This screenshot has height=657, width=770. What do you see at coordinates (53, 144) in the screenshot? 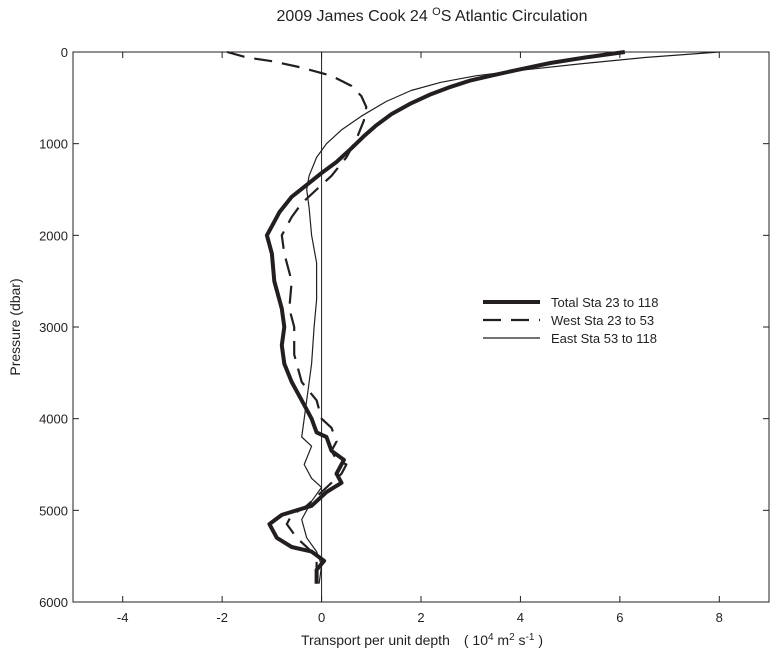
I see `y-tick-label: 1000` at bounding box center [53, 144].